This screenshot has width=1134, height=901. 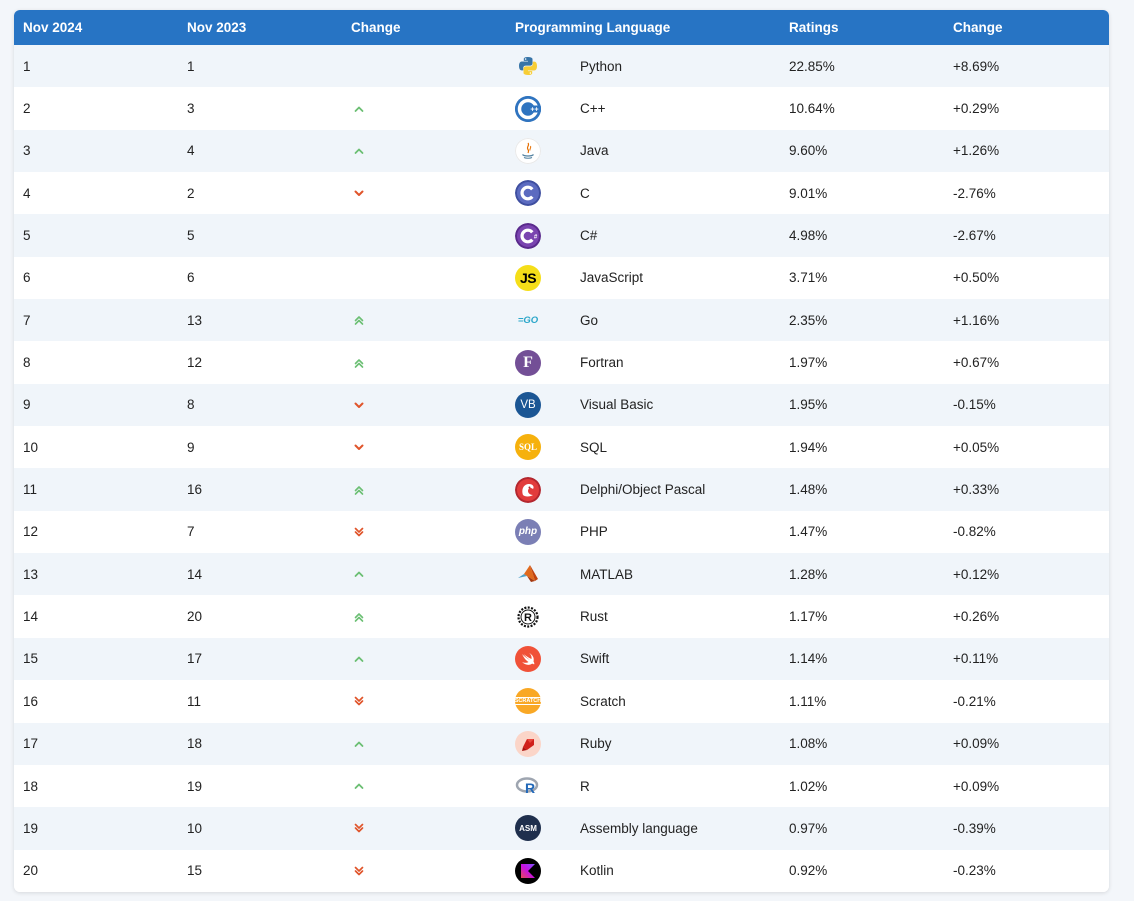 I want to click on rating-value: 1.17%, so click(x=808, y=617).